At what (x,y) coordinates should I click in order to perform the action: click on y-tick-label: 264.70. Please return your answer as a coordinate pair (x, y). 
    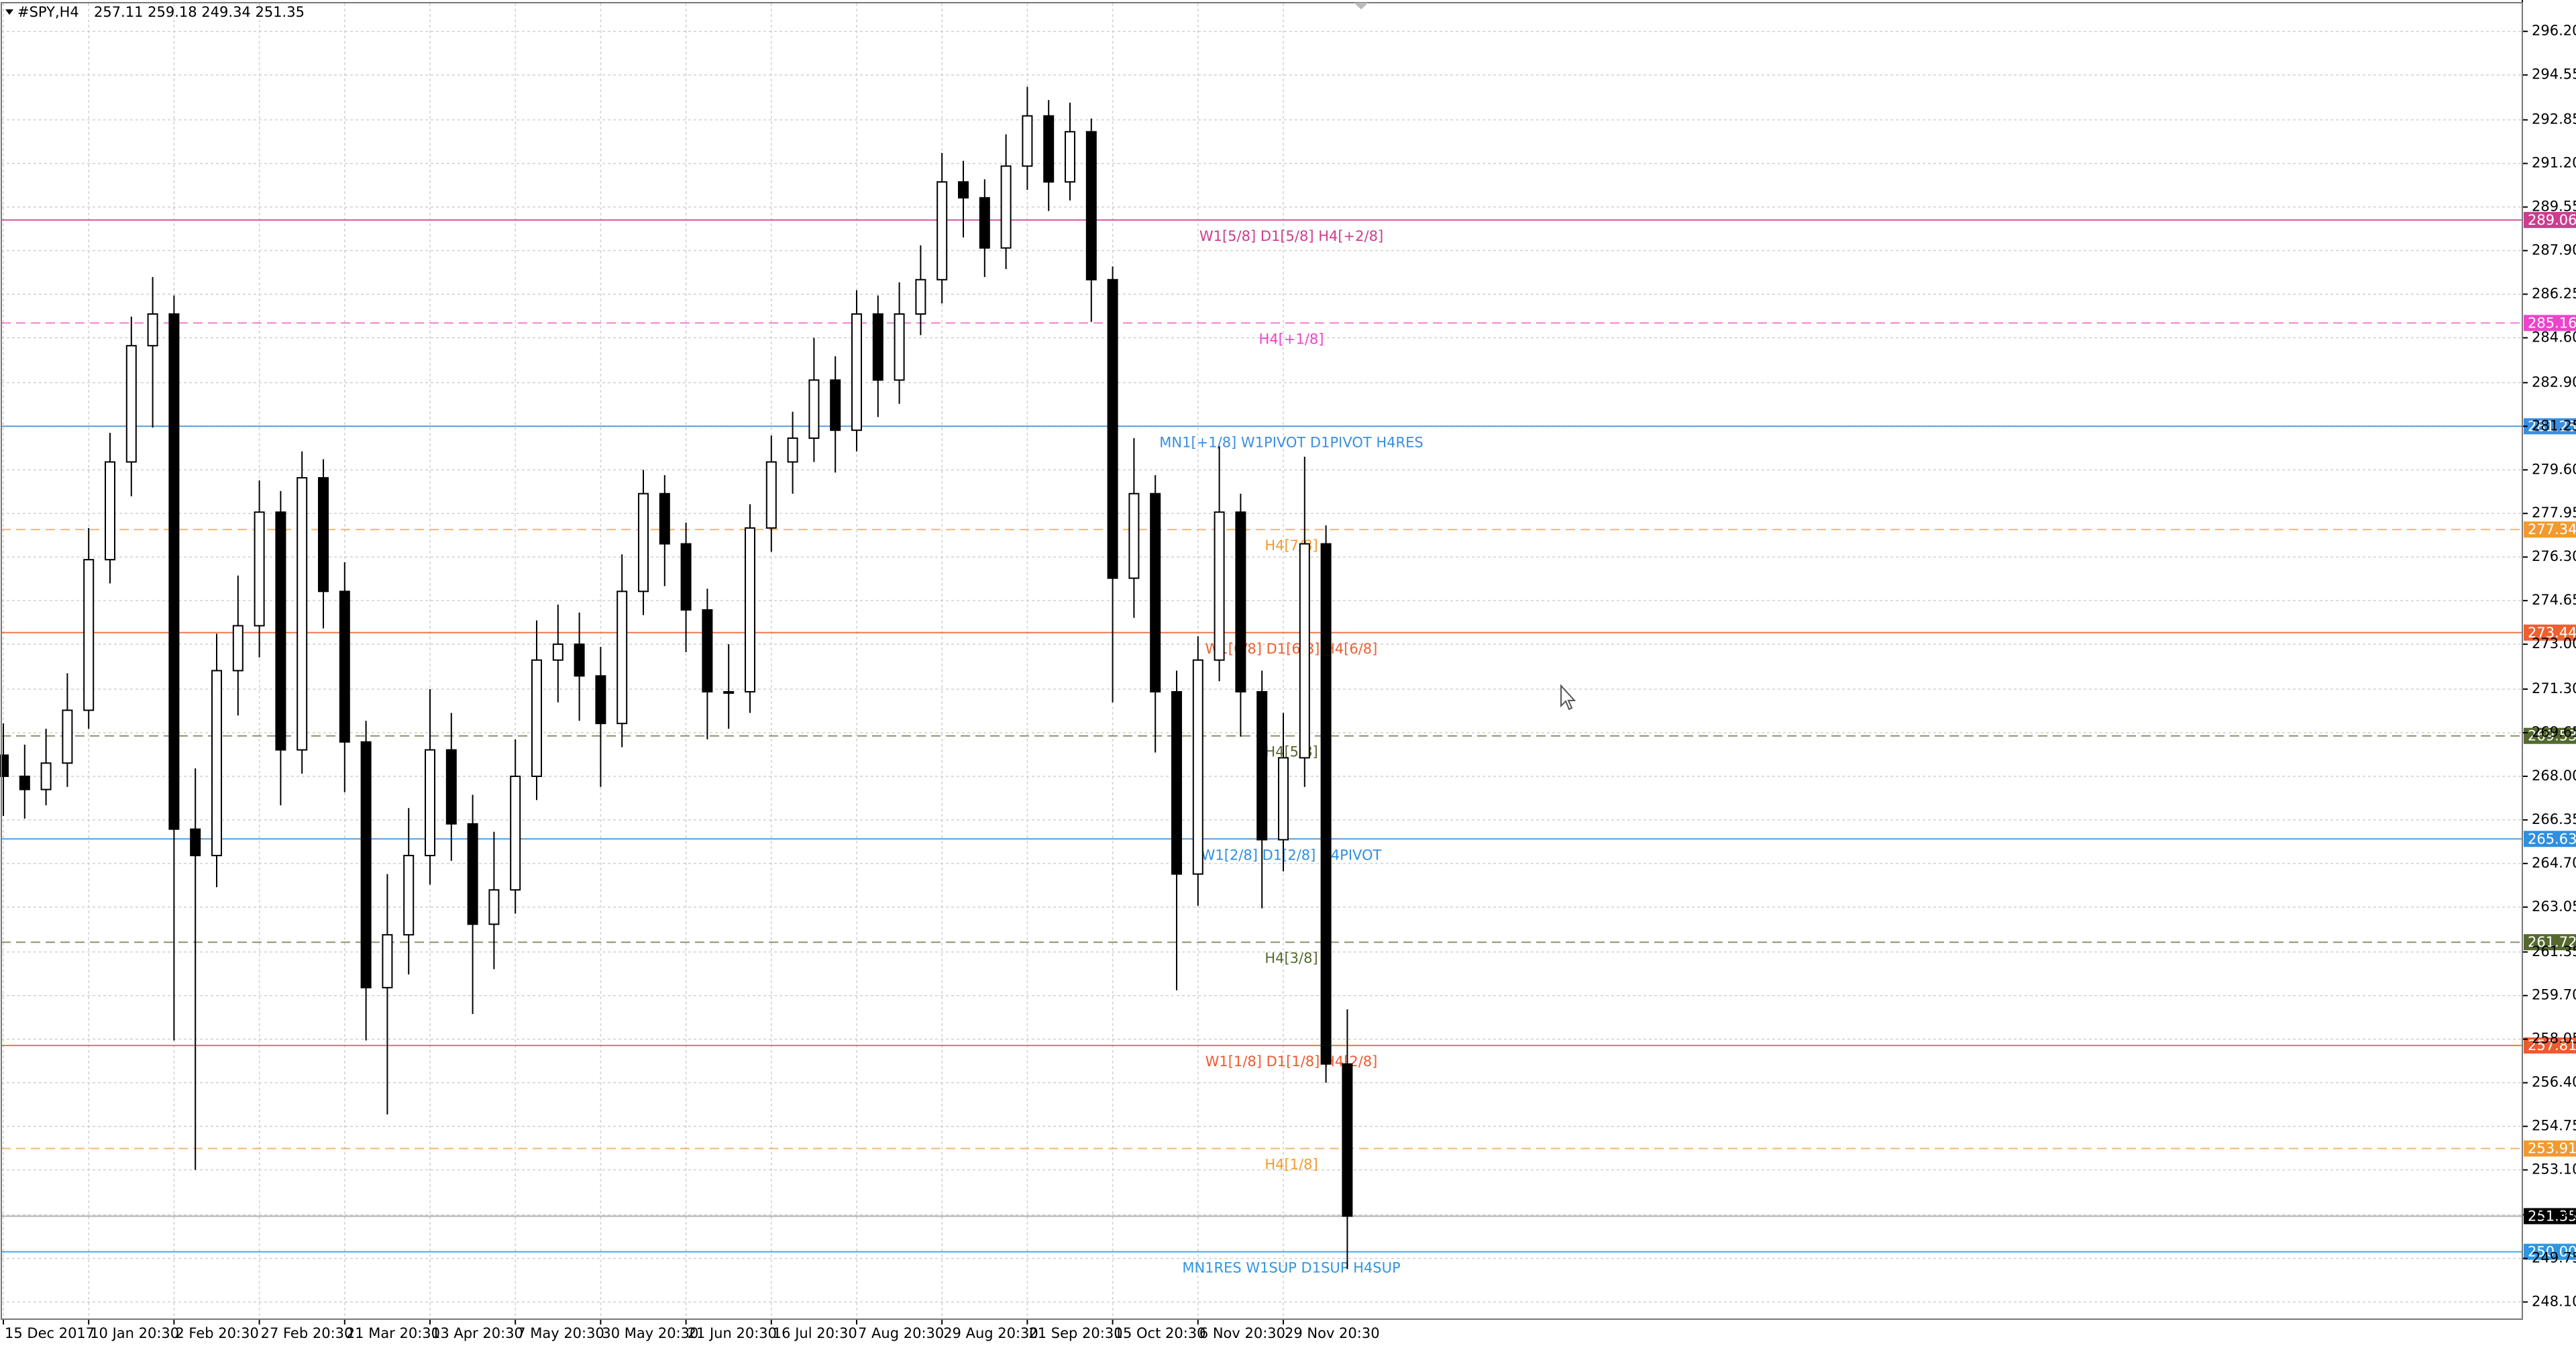
    Looking at the image, I should click on (2554, 863).